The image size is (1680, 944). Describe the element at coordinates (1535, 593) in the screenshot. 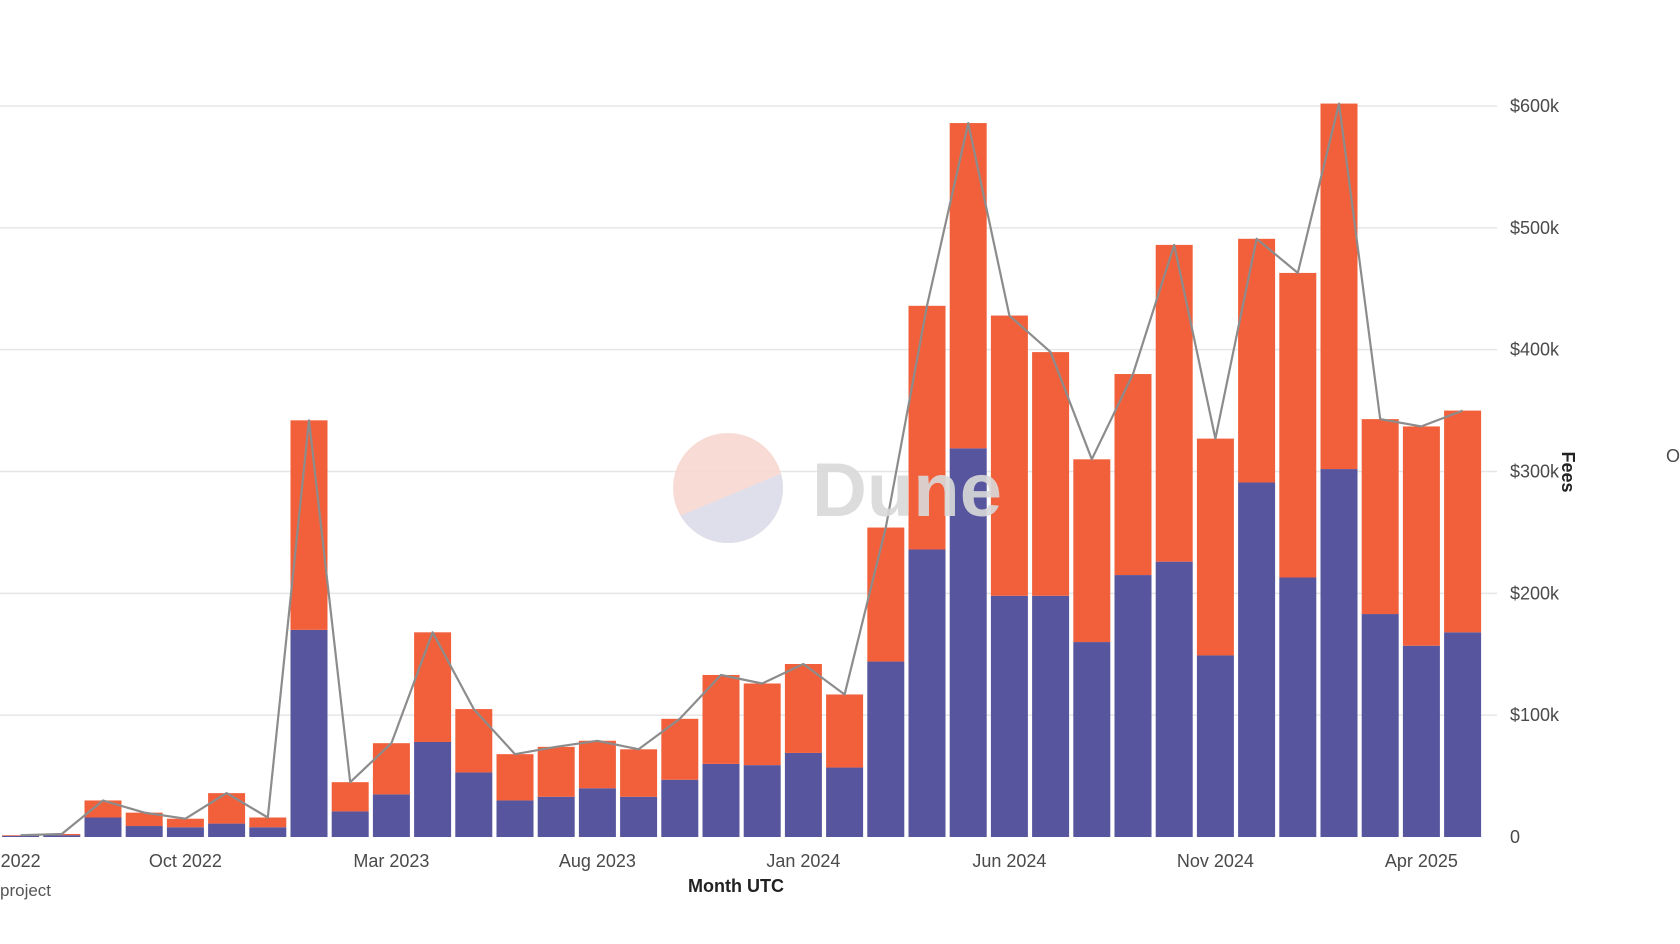

I see `y-tick-label: $200k` at that location.